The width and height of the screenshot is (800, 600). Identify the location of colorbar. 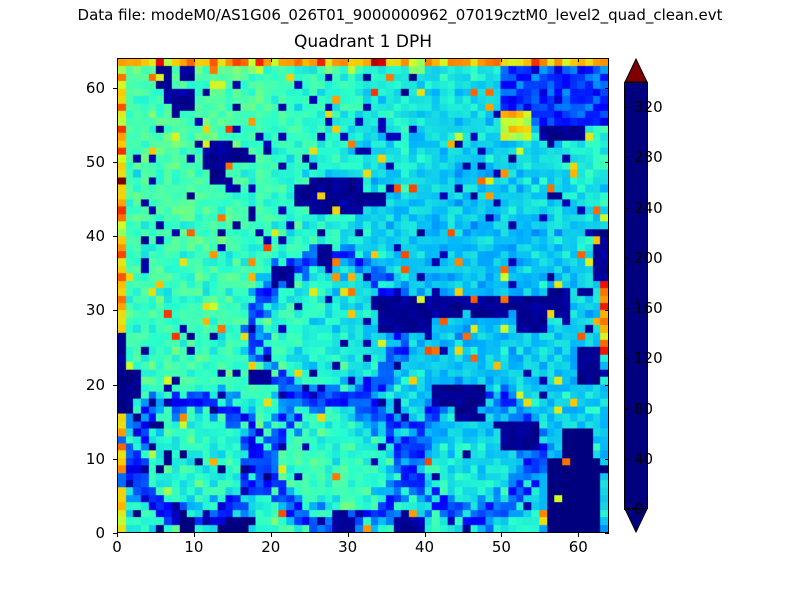
(636, 295).